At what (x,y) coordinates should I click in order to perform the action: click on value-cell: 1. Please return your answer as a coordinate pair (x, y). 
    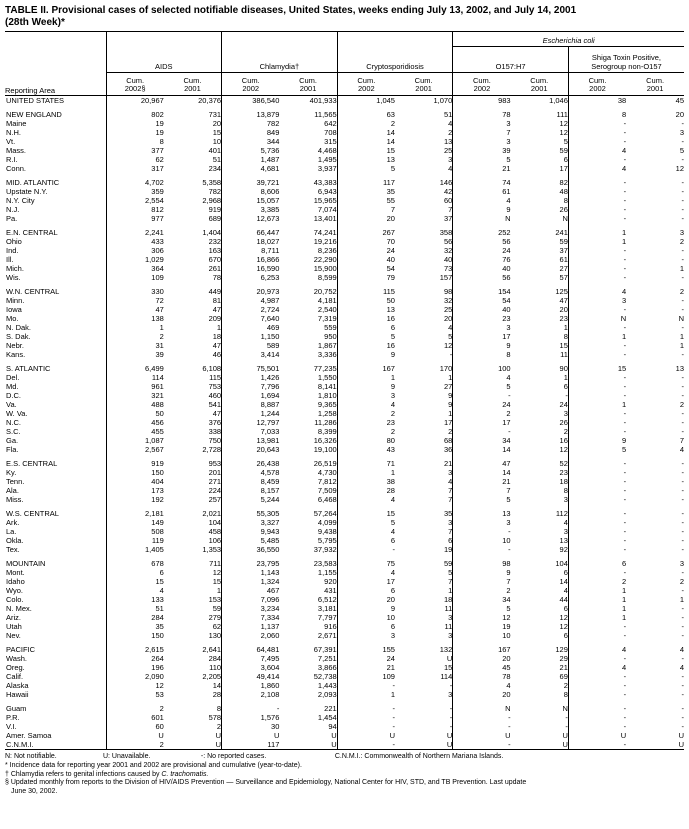
    Looking at the image, I should click on (365, 377).